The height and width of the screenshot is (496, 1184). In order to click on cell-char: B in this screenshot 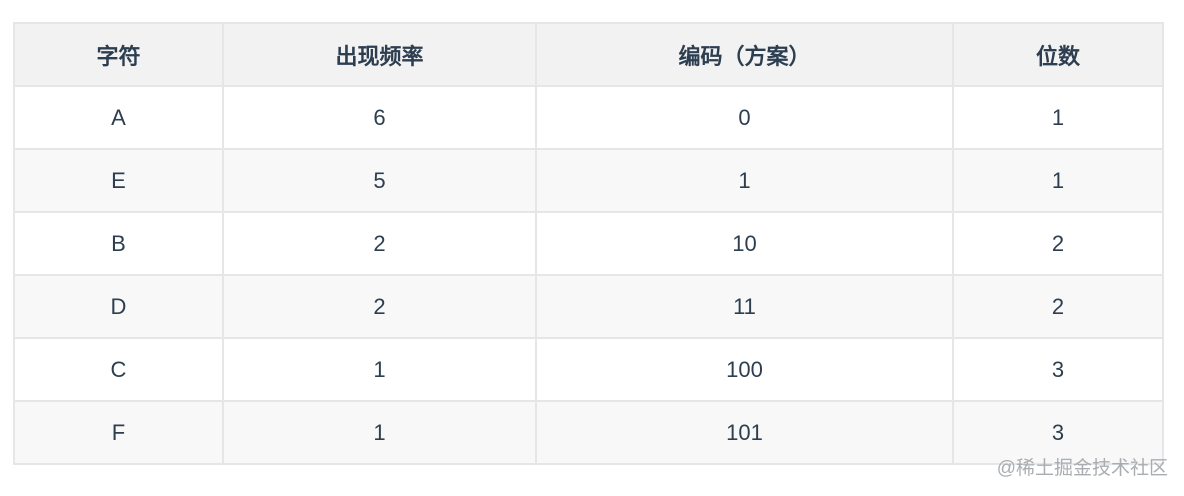, I will do `click(118, 243)`.